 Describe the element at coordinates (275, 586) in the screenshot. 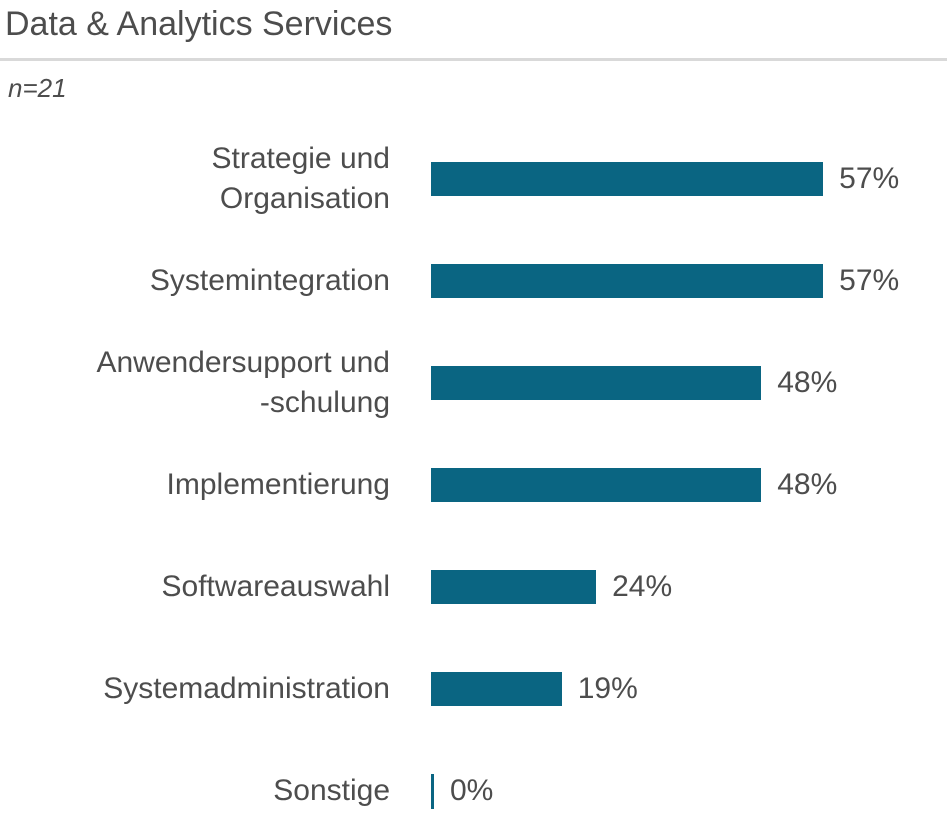

I see `category-label: Softwareauswahl` at that location.